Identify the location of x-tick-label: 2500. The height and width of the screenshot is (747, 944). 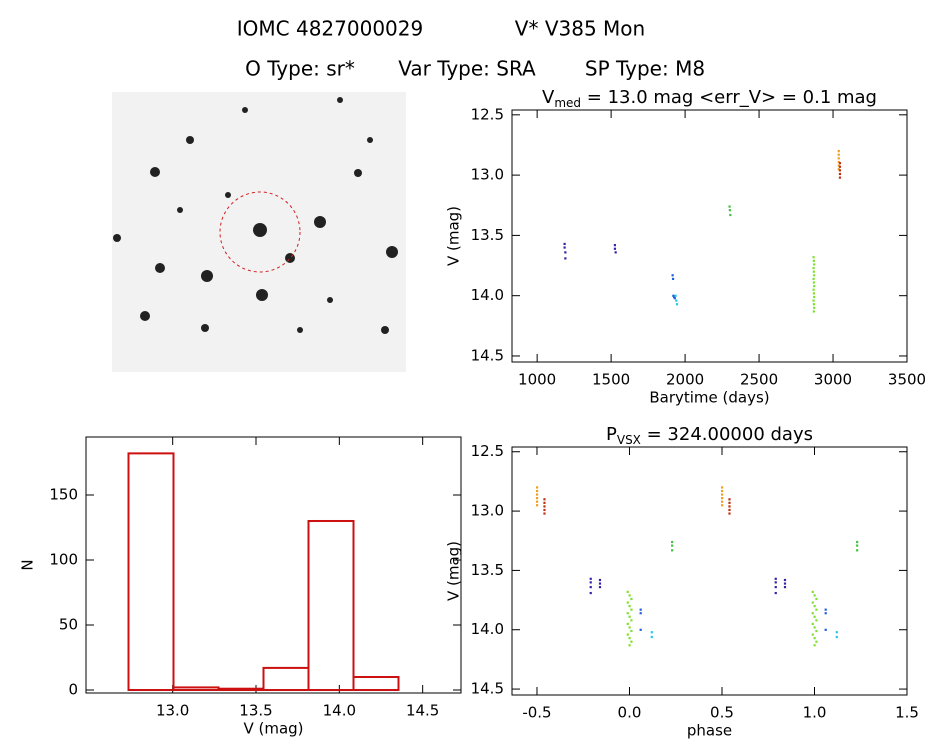
(759, 380).